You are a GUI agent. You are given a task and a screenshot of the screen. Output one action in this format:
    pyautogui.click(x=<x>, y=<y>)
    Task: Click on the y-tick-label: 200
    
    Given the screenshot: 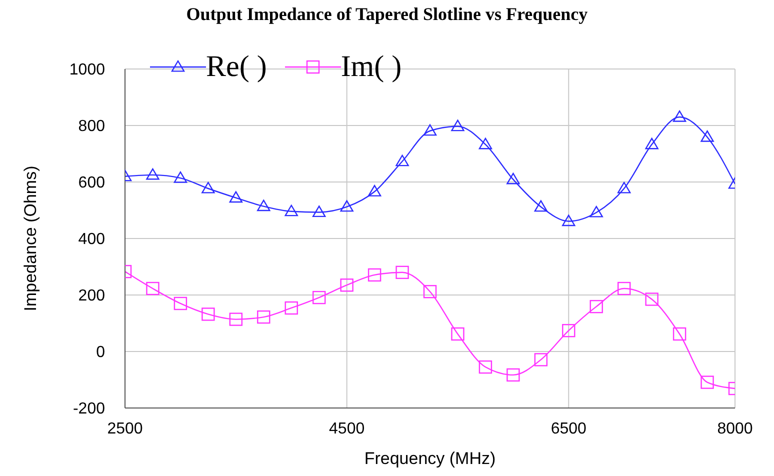 What is the action you would take?
    pyautogui.click(x=92, y=296)
    